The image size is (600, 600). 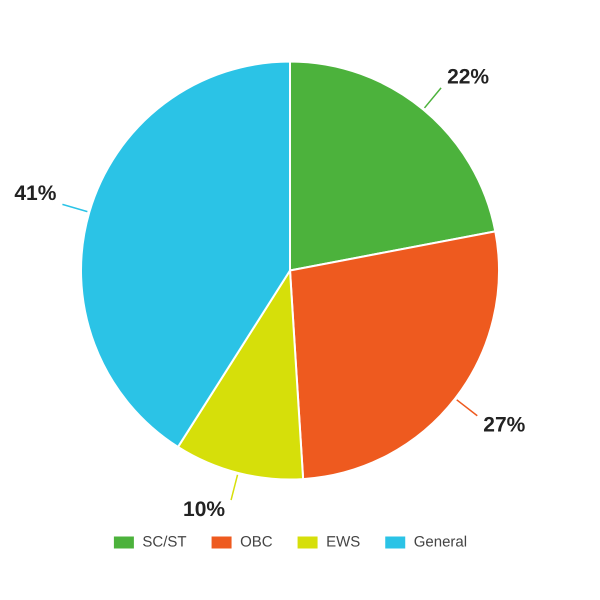 I want to click on legend-label: OBC, so click(x=256, y=542).